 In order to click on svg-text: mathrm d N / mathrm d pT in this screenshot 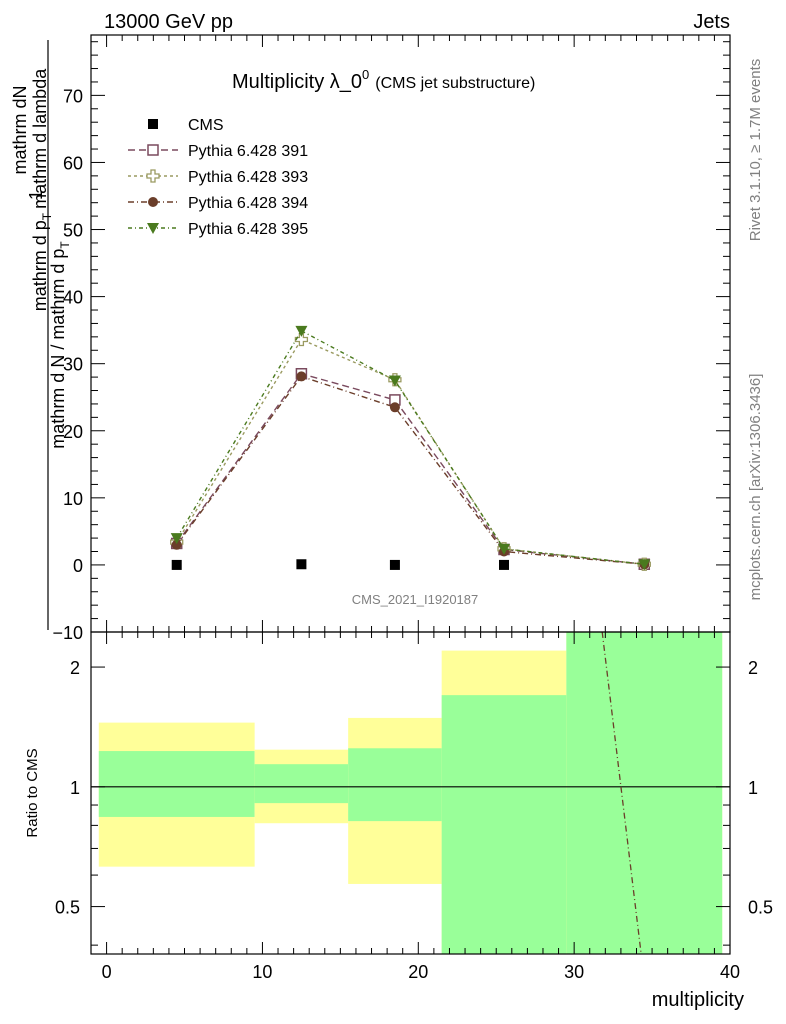, I will do `click(60, 345)`.